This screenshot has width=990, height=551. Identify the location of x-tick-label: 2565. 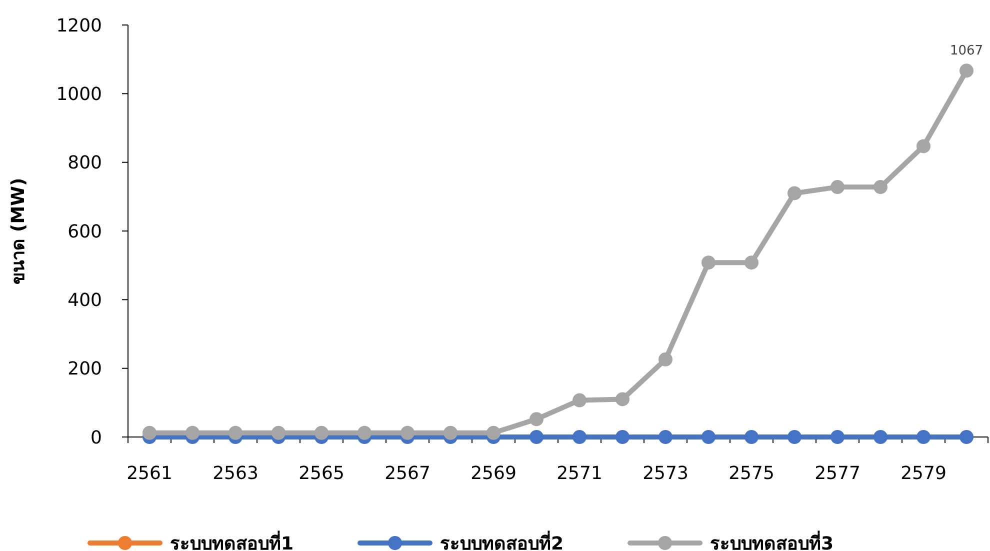
(321, 473).